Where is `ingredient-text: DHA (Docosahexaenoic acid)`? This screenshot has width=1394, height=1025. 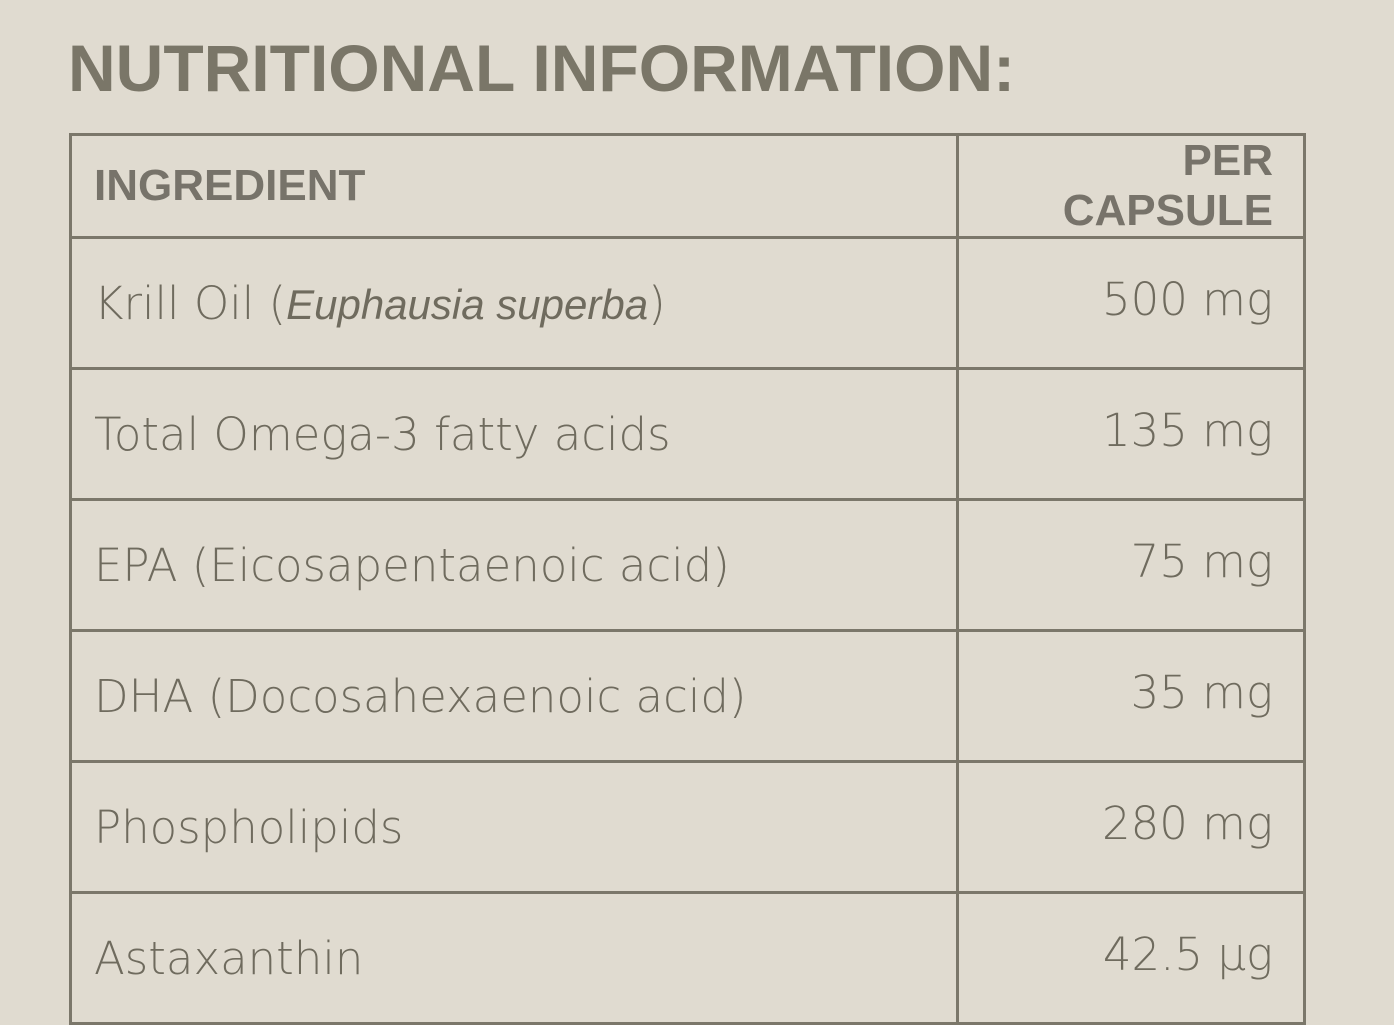 ingredient-text: DHA (Docosahexaenoic acid) is located at coordinates (420, 696).